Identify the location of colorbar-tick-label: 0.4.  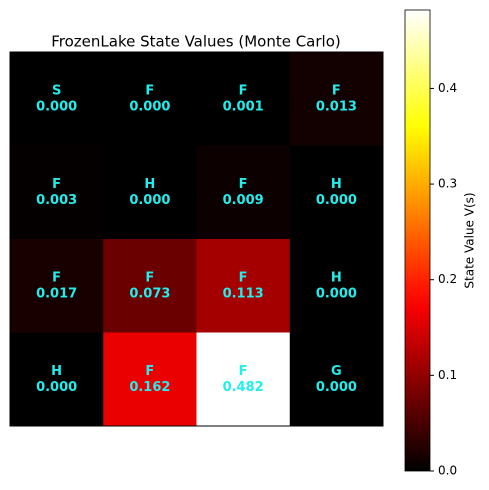
(447, 88).